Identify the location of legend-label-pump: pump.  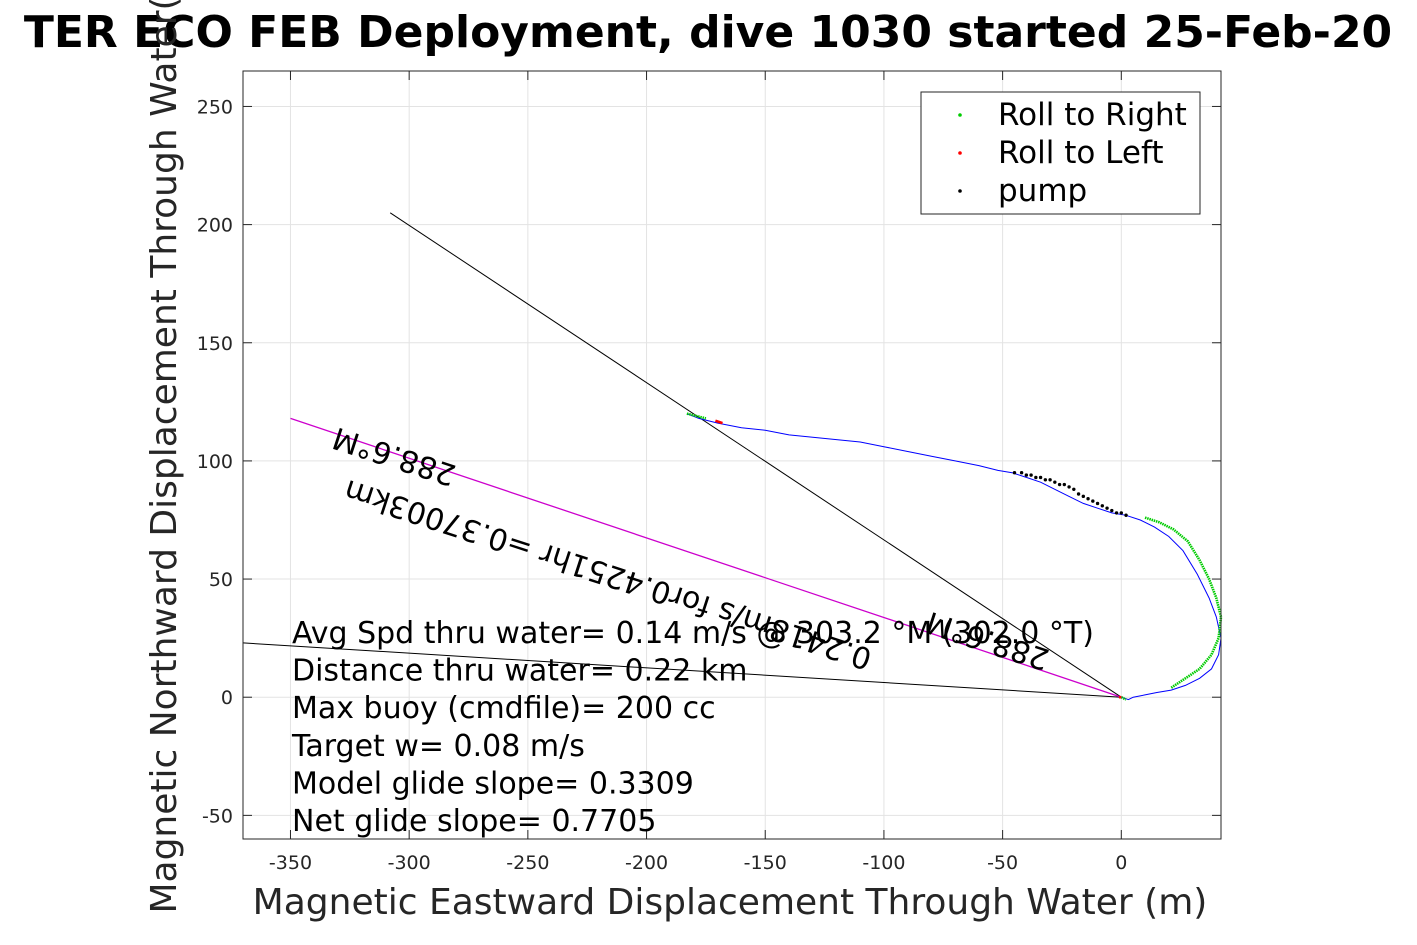
(1042, 191).